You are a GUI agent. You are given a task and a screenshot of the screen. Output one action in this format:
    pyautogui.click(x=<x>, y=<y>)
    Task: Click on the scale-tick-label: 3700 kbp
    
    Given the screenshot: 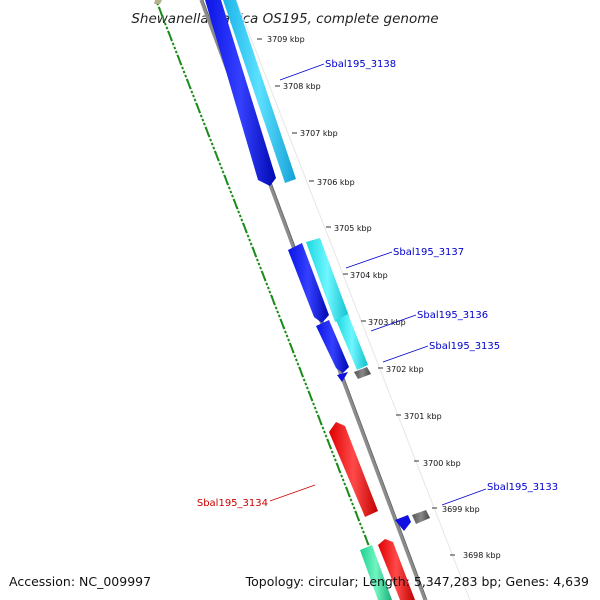 What is the action you would take?
    pyautogui.click(x=442, y=463)
    